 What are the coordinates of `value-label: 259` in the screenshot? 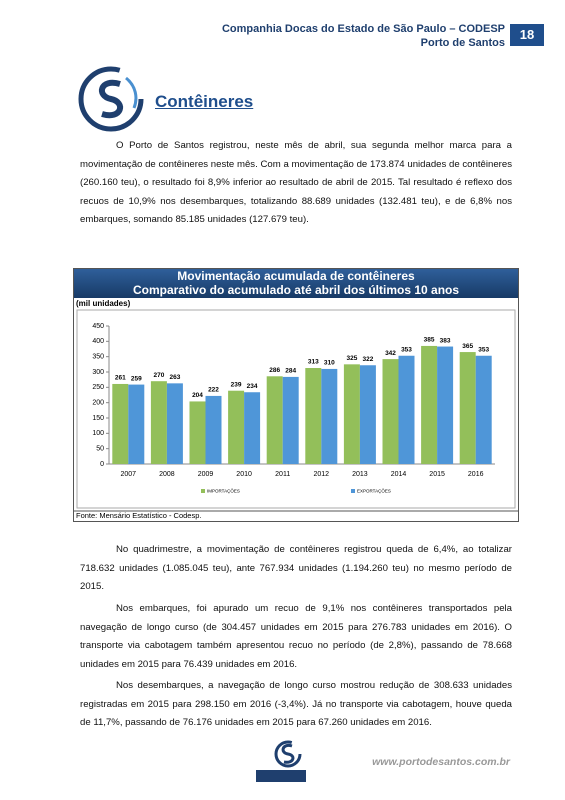 It's located at (136, 378).